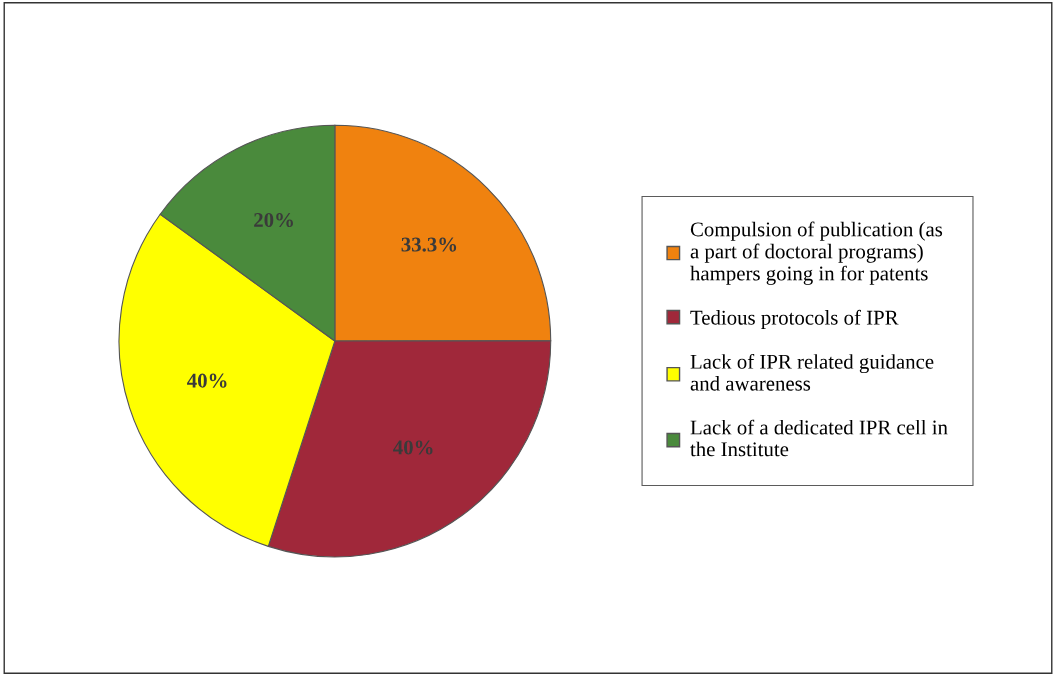 The image size is (1056, 676). What do you see at coordinates (429, 244) in the screenshot?
I see `data-label: 33.3%` at bounding box center [429, 244].